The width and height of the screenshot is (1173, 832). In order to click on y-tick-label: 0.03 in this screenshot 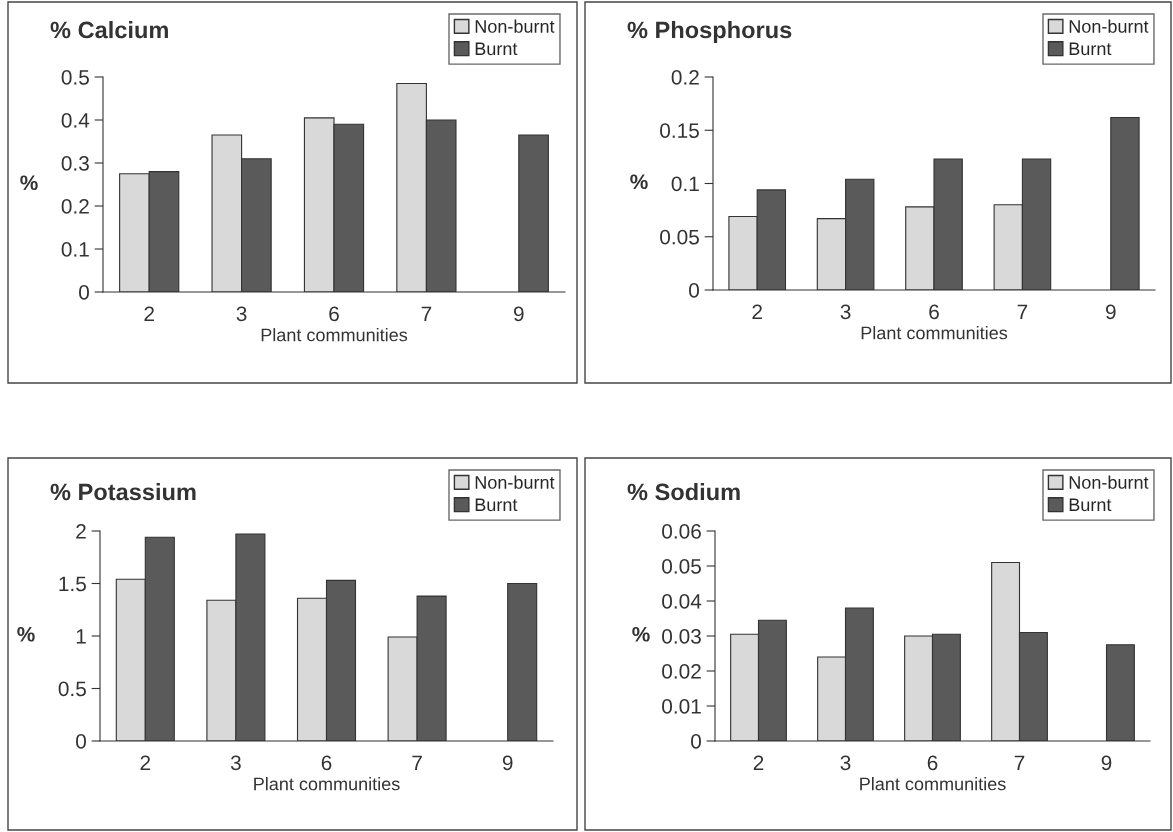, I will do `click(681, 636)`.